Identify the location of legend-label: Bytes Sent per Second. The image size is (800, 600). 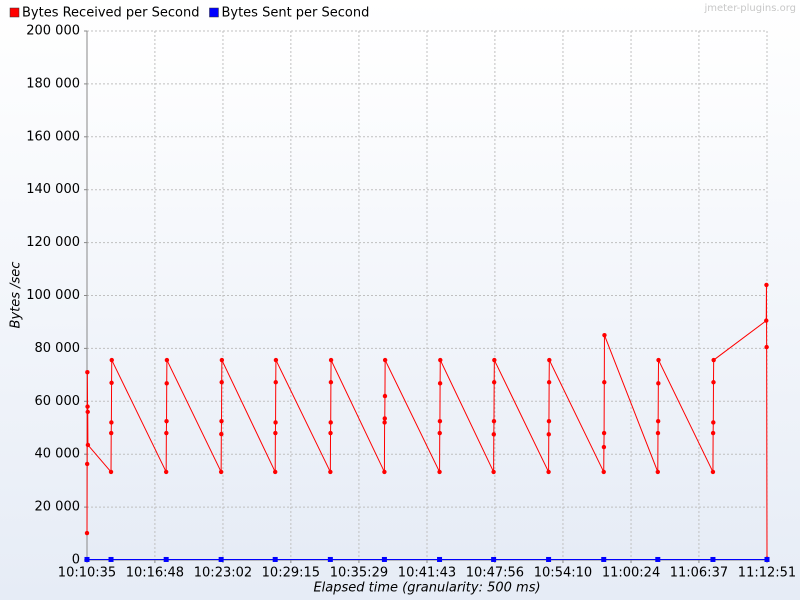
(295, 13).